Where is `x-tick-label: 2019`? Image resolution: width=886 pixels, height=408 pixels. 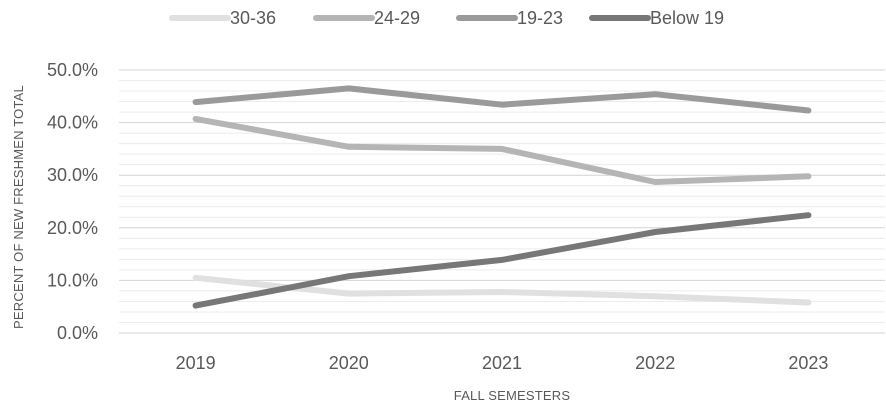 x-tick-label: 2019 is located at coordinates (196, 363).